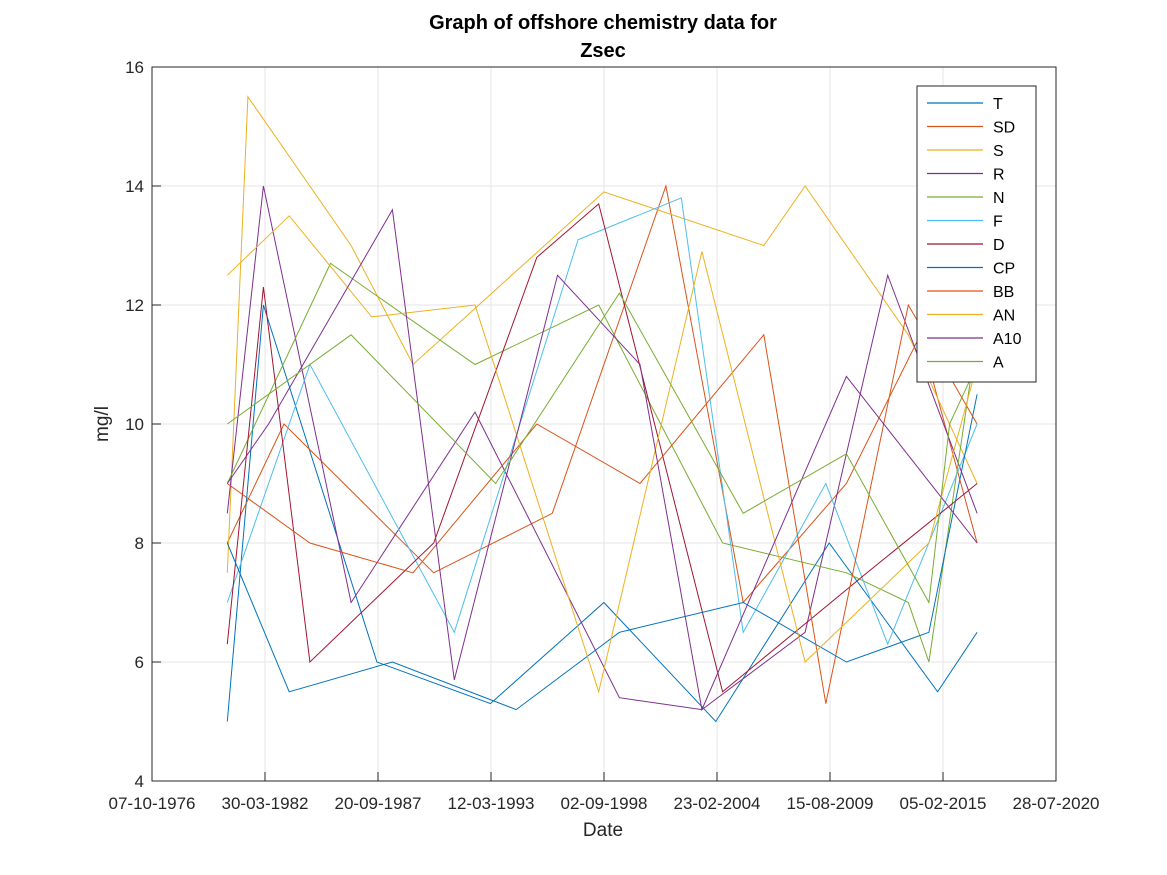 The width and height of the screenshot is (1167, 875). Describe the element at coordinates (999, 198) in the screenshot. I see `legend-label-n: N` at that location.